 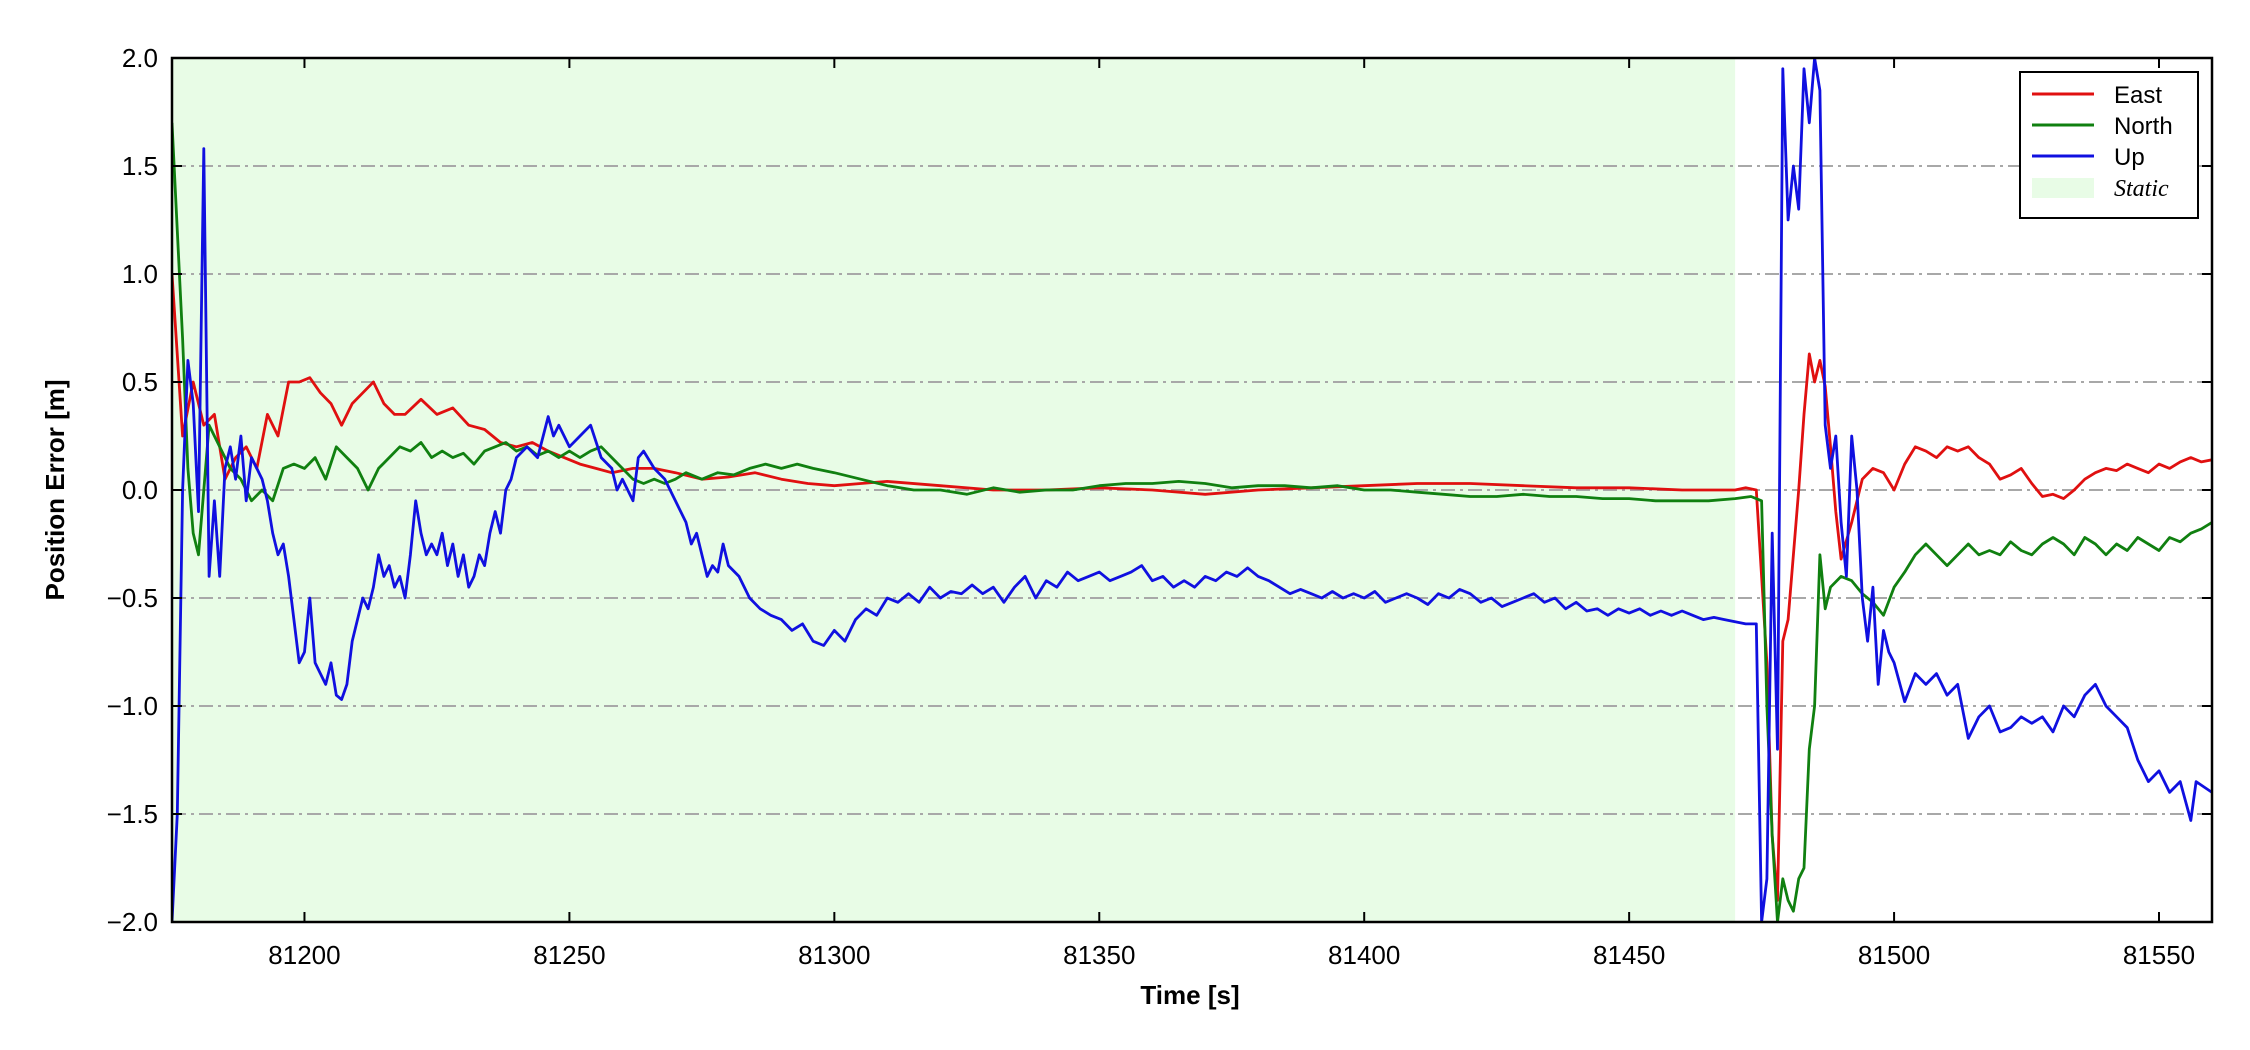 I want to click on legend-label-north: North, so click(x=2143, y=126).